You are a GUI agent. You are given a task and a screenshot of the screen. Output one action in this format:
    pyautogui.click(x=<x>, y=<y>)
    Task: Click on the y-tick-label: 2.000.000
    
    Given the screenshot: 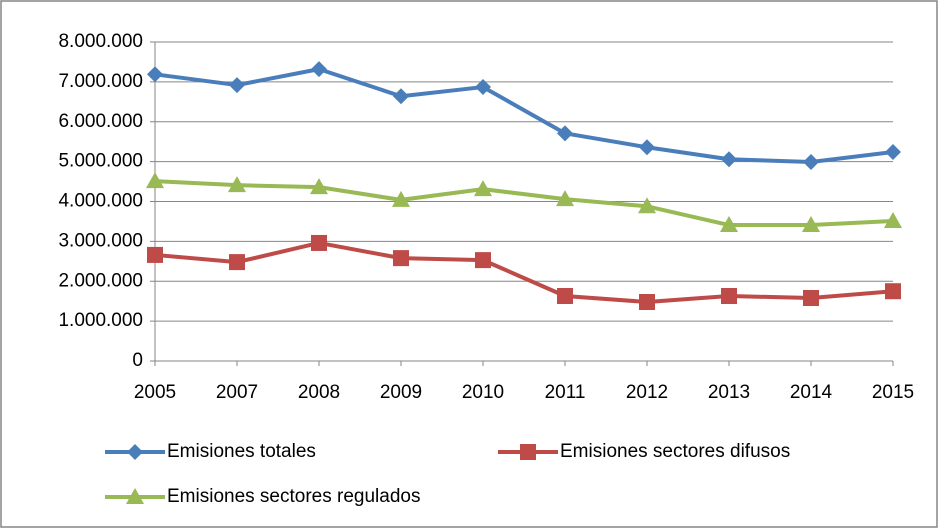 What is the action you would take?
    pyautogui.click(x=100, y=280)
    